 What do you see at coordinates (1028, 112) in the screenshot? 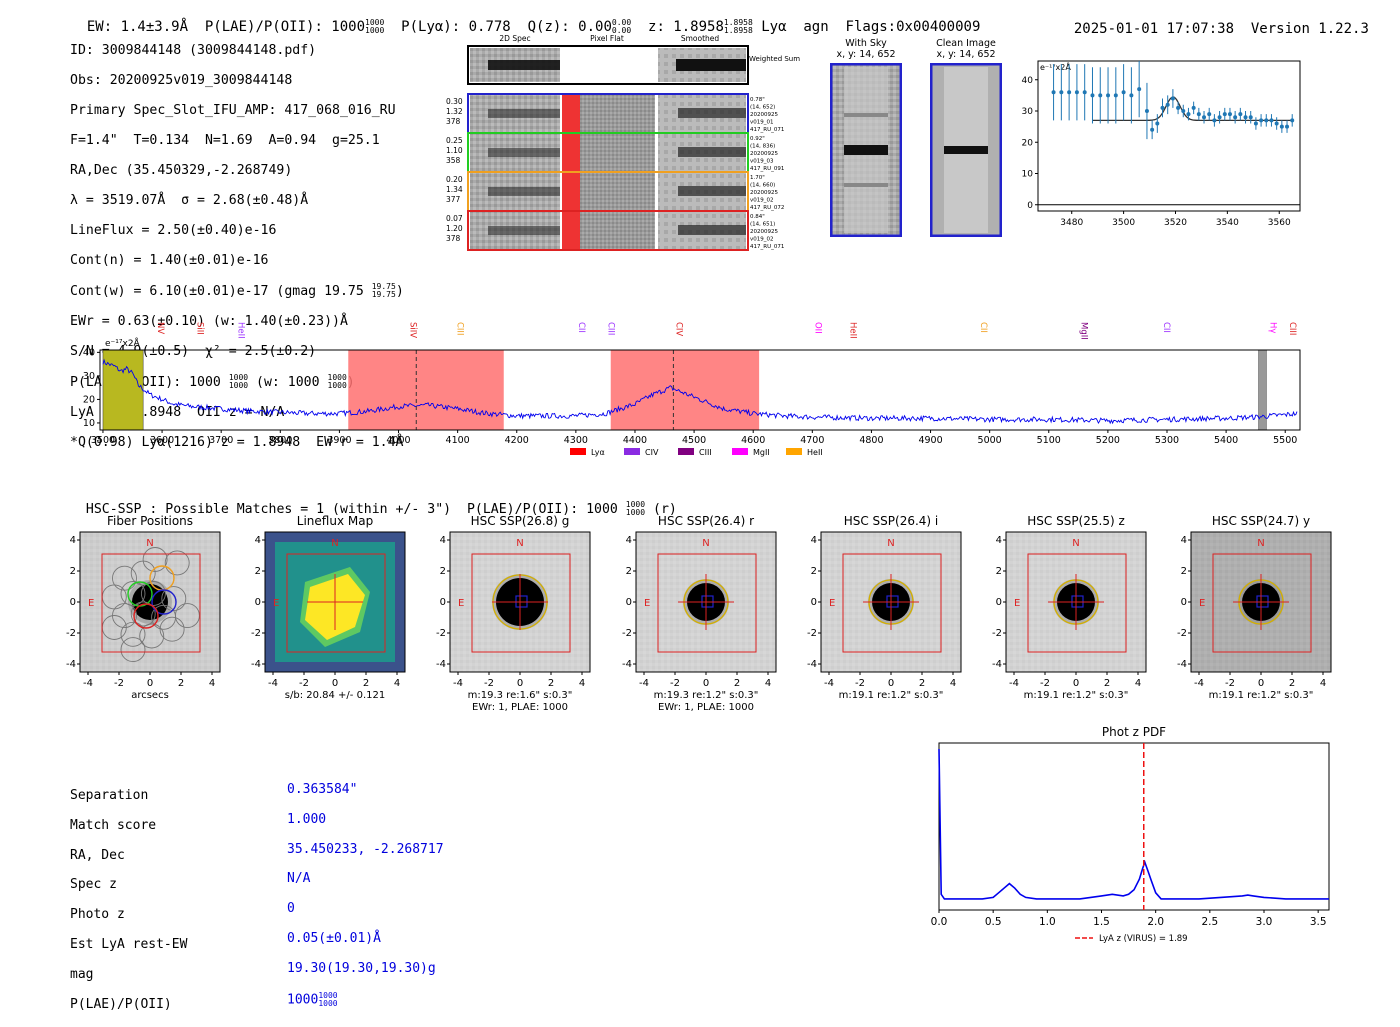
I see `zoom-ytick-label: 30` at bounding box center [1028, 112].